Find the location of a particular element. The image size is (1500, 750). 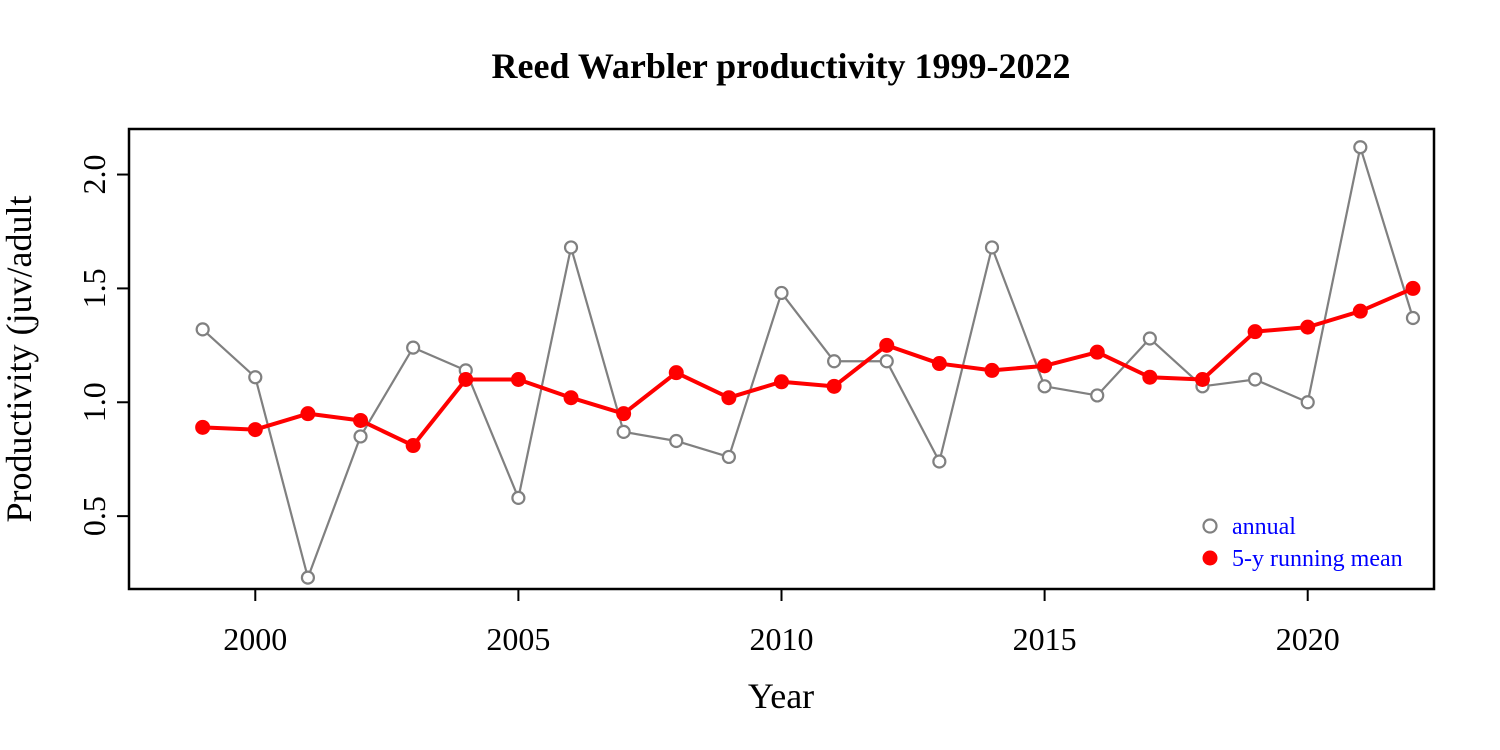

point-annual-2001 is located at coordinates (308, 577).